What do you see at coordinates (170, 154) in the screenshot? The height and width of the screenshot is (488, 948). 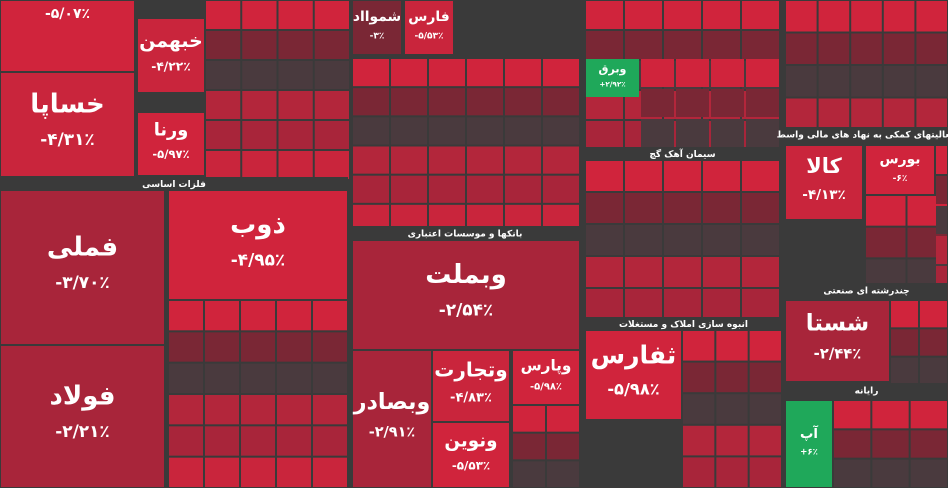 I see `tile-value: -۵/۹۷٪` at bounding box center [170, 154].